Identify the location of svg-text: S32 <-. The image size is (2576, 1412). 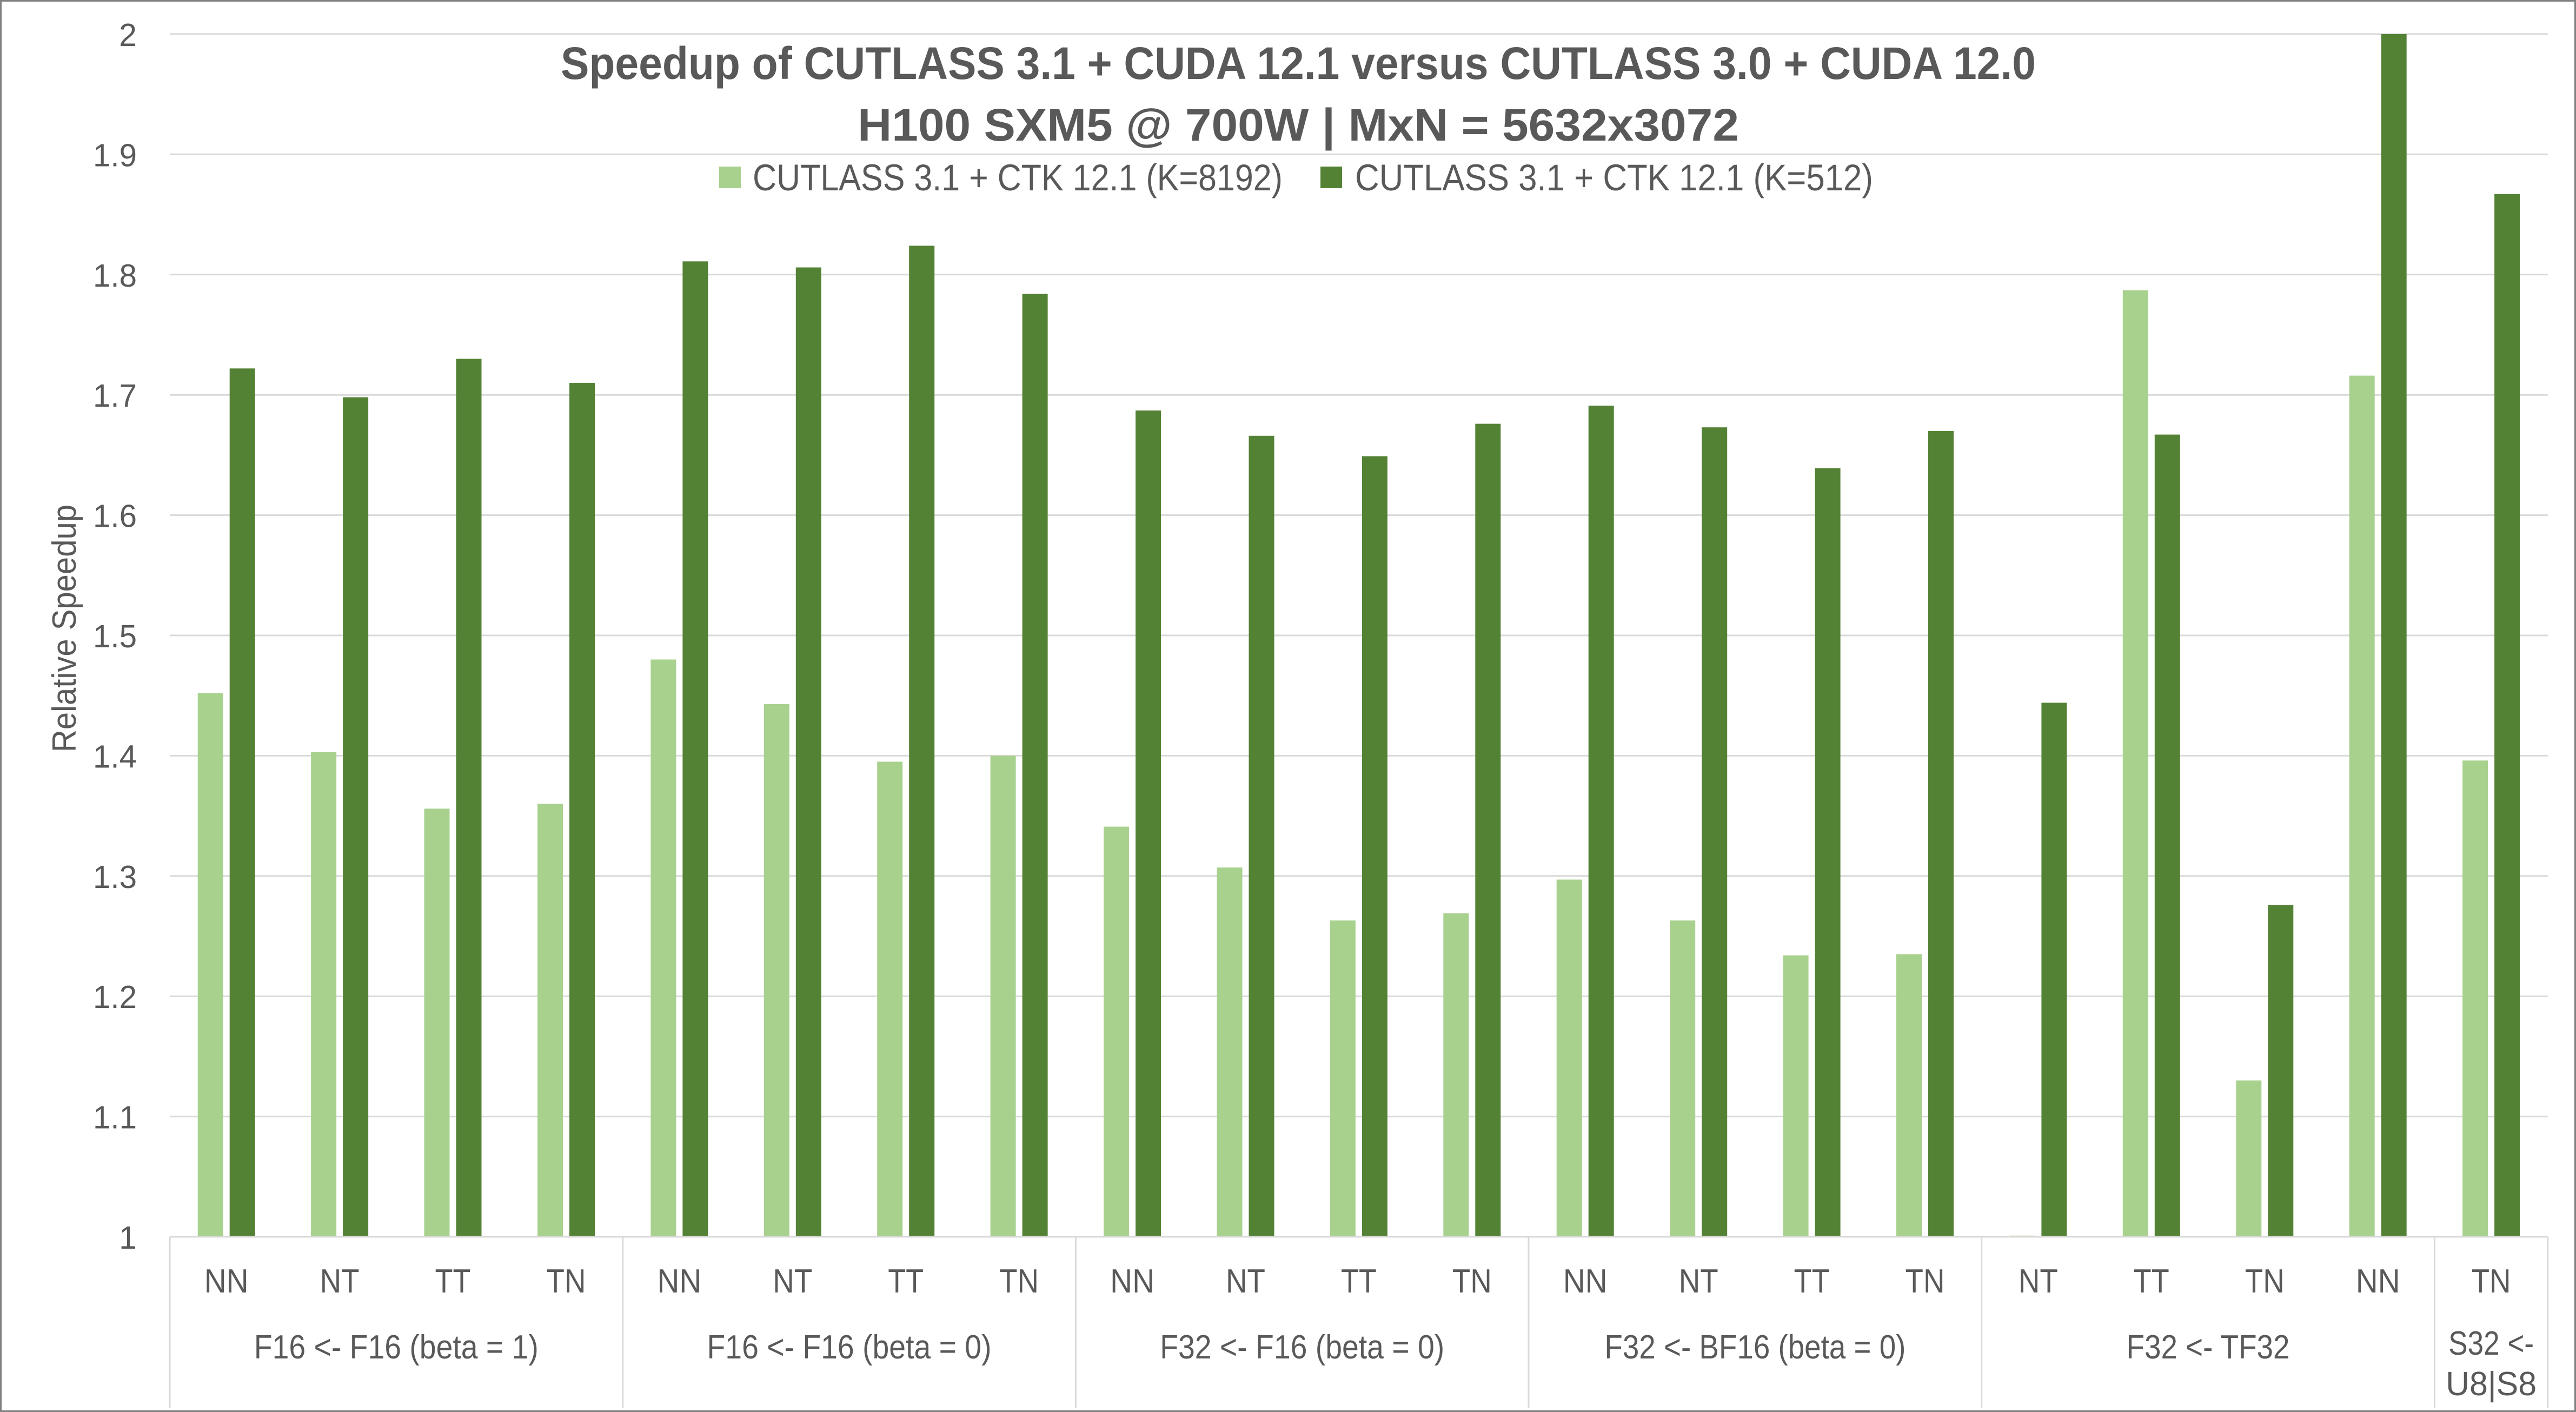
(2491, 1343).